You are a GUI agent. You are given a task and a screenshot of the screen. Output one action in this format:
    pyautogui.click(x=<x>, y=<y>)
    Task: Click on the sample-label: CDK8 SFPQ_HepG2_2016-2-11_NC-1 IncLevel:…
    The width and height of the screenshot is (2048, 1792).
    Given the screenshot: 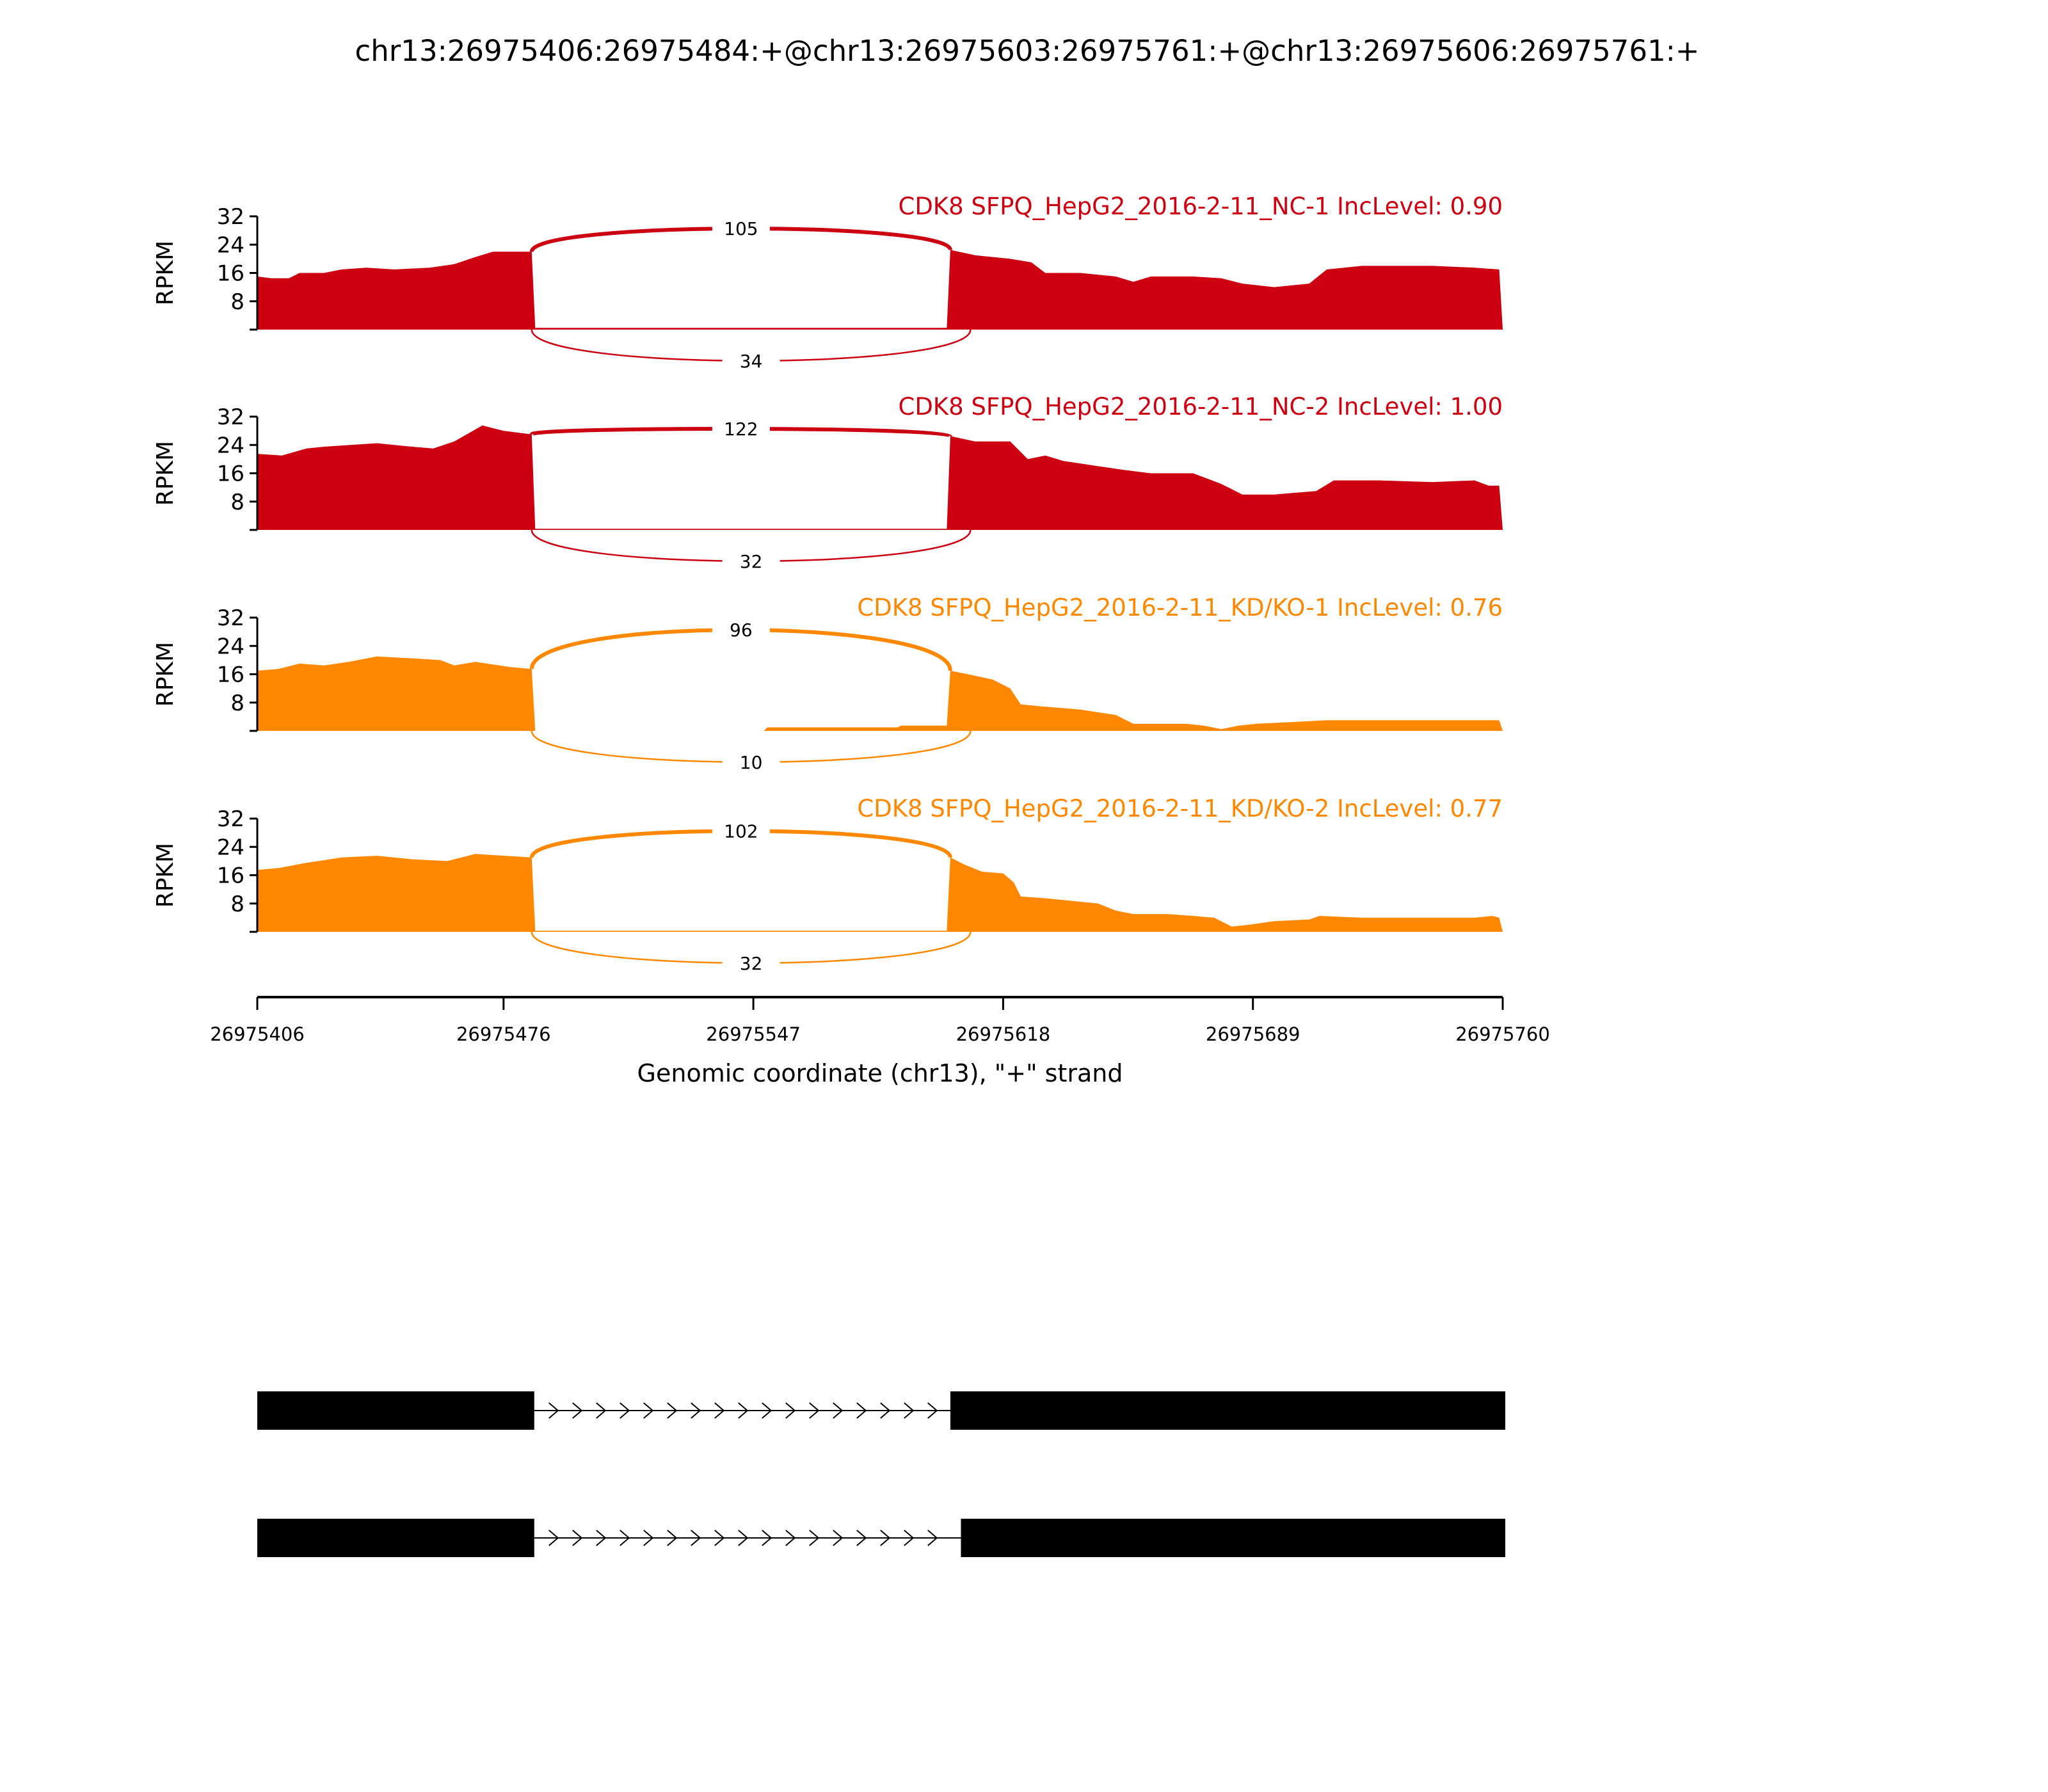 What is the action you would take?
    pyautogui.click(x=1200, y=206)
    